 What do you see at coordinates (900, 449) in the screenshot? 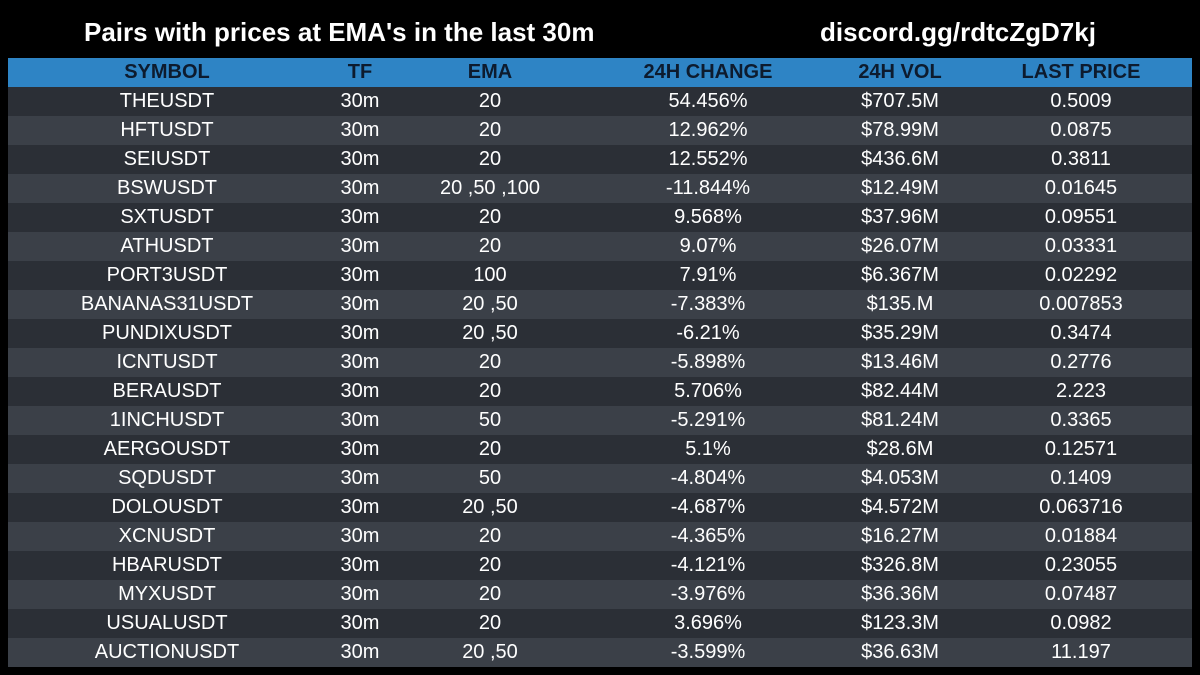
I see `cell-24h-vol: $28.6M` at bounding box center [900, 449].